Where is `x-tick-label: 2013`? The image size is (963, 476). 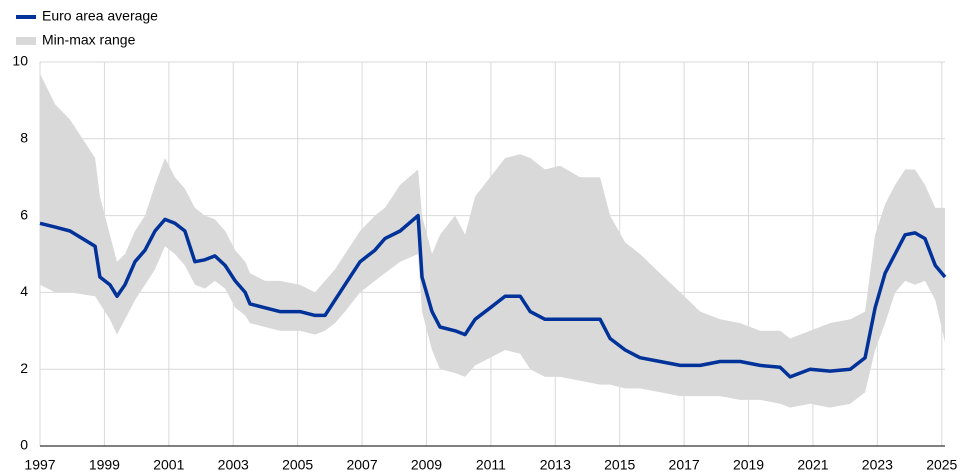 x-tick-label: 2013 is located at coordinates (555, 465).